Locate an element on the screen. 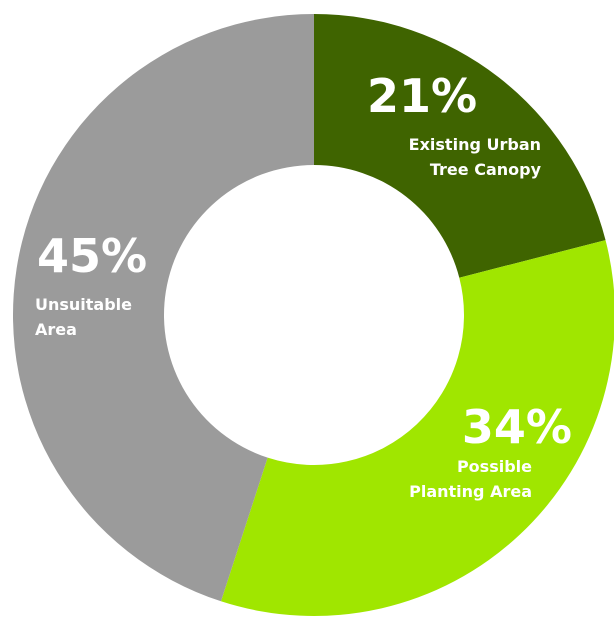 The width and height of the screenshot is (614, 617). slice-percent-existing-canopy: 21% is located at coordinates (422, 96).